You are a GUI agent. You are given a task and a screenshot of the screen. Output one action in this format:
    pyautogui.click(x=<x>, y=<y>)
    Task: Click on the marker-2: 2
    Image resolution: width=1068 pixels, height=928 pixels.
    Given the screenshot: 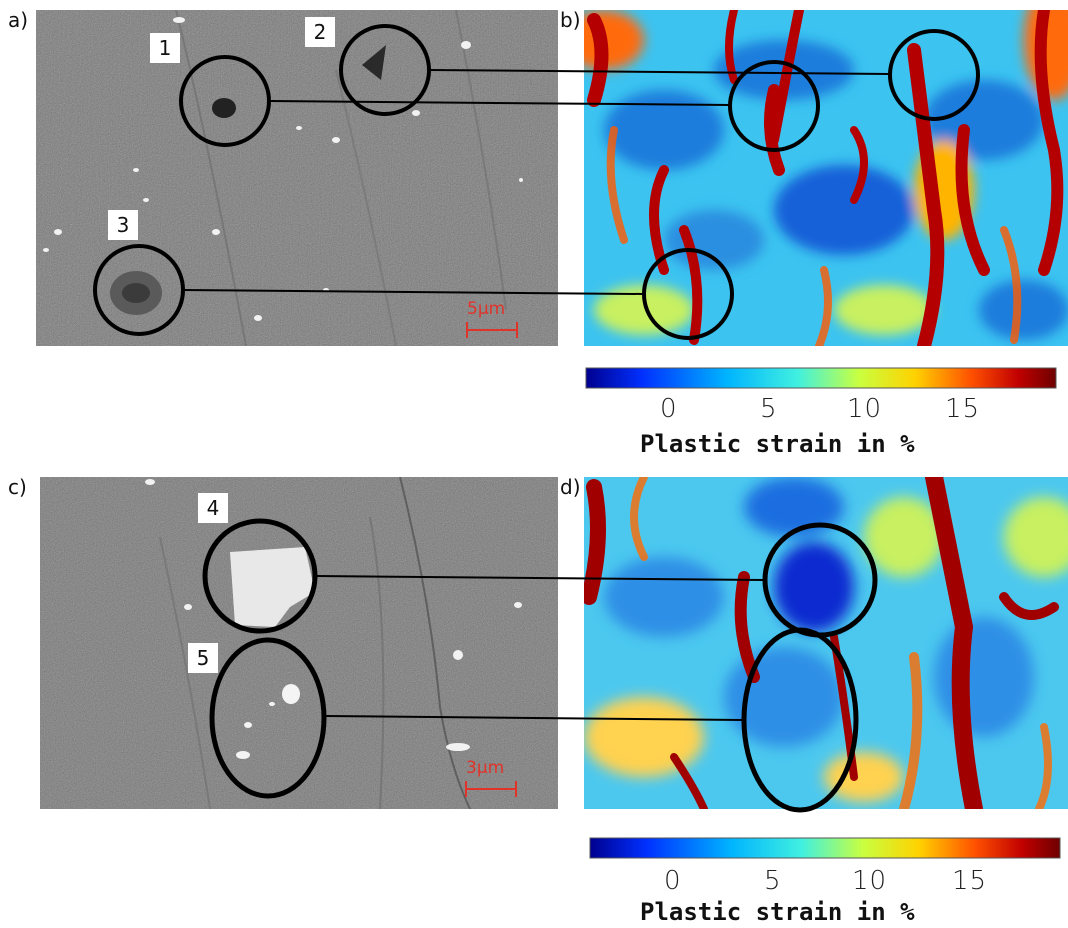 What is the action you would take?
    pyautogui.click(x=320, y=32)
    